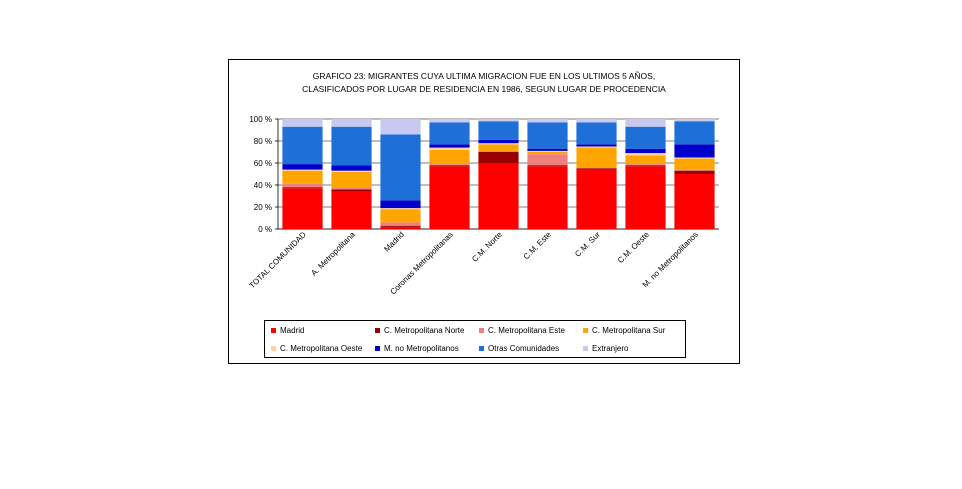 The width and height of the screenshot is (962, 489). I want to click on legend-item: C. Metropolitana Sur, so click(624, 330).